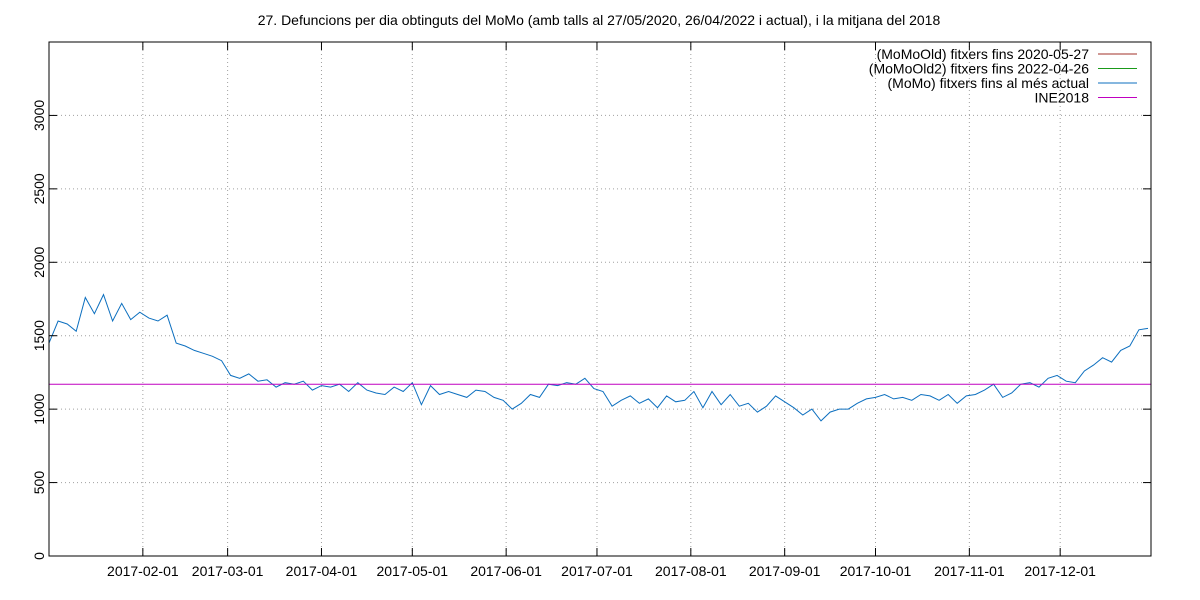 This screenshot has height=600, width=1200. What do you see at coordinates (39, 188) in the screenshot?
I see `y-tick-label: 2500` at bounding box center [39, 188].